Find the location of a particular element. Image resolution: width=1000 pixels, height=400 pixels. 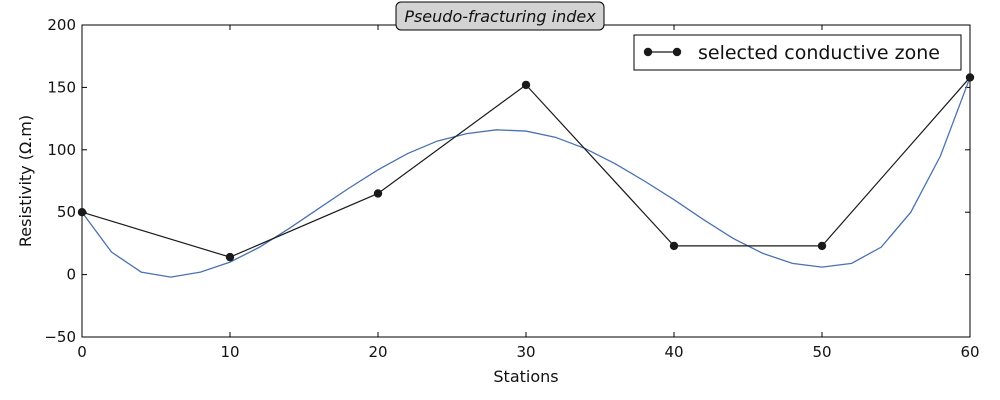

y-tick-label: 150 is located at coordinates (61, 87).